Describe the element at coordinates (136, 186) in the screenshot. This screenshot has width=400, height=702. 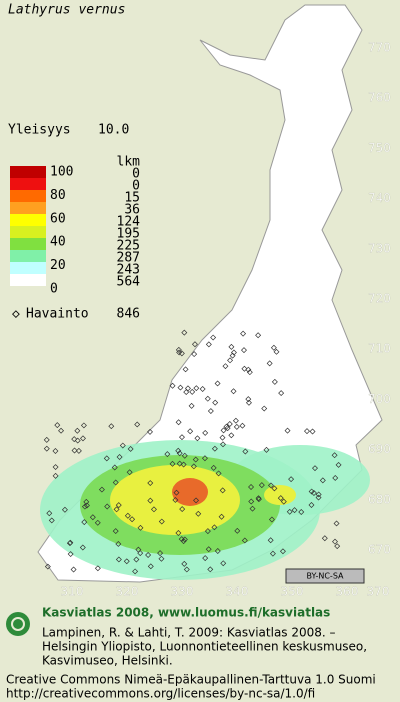
I see `count-label: 0` at that location.